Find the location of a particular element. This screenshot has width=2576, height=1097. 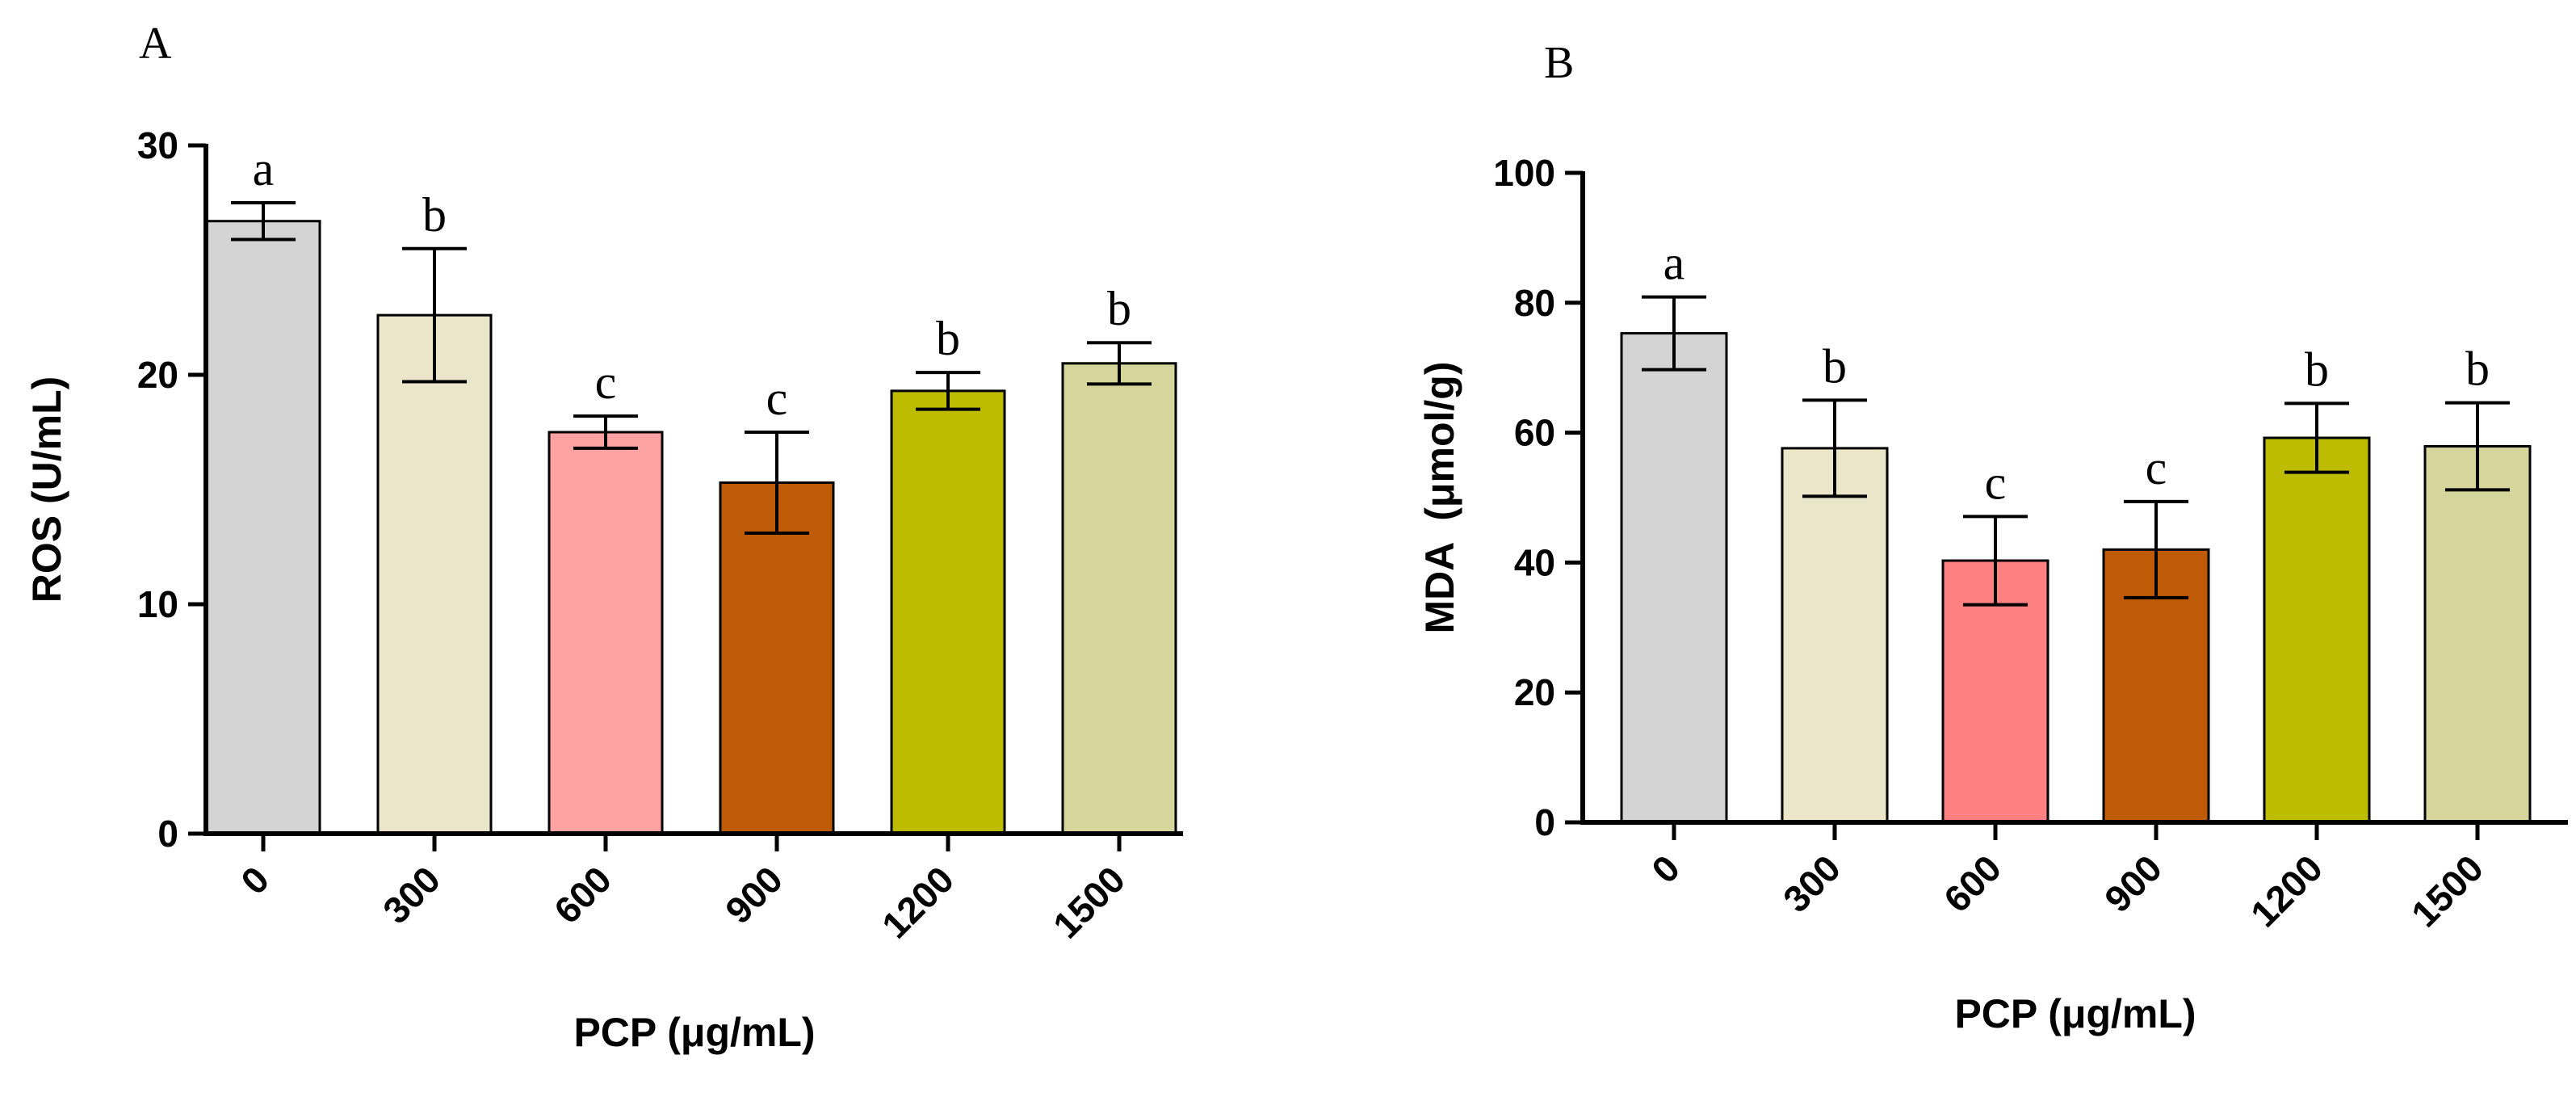

b-y-axis-title: MDA (μmol/g) is located at coordinates (1439, 497).